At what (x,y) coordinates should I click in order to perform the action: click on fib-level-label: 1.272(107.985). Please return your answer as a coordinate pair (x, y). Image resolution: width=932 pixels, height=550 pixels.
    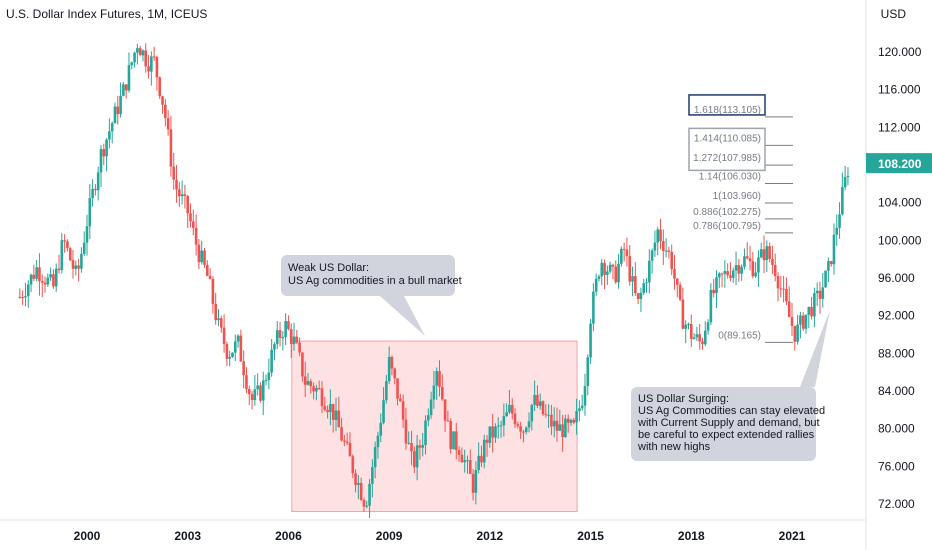
    Looking at the image, I should click on (727, 158).